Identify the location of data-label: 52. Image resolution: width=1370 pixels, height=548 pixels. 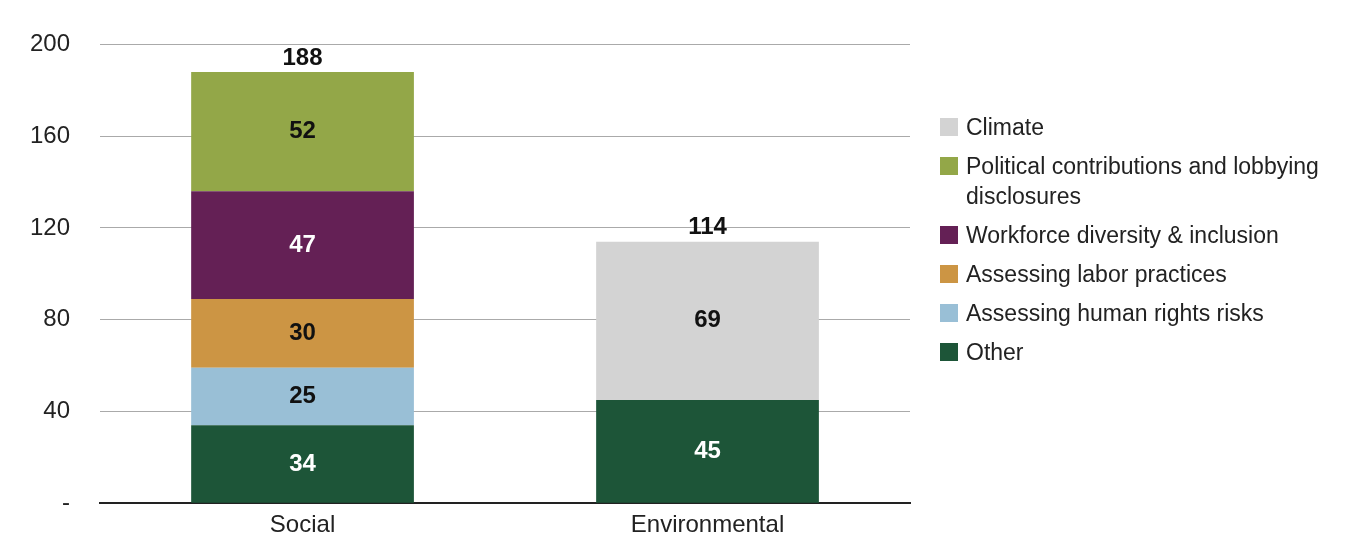
(302, 130).